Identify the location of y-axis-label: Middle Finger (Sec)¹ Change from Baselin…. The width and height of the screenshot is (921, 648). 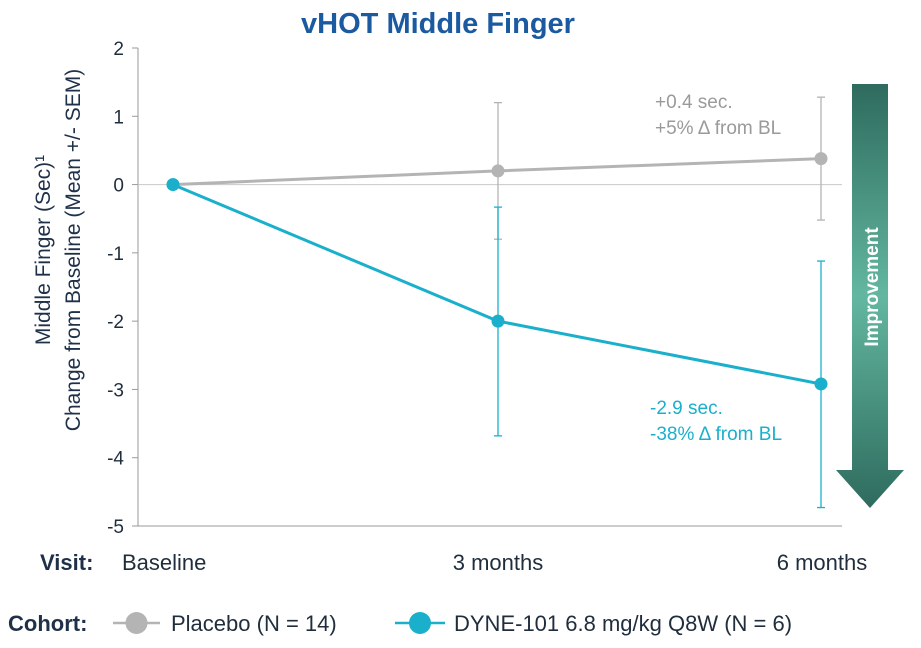
(58, 250).